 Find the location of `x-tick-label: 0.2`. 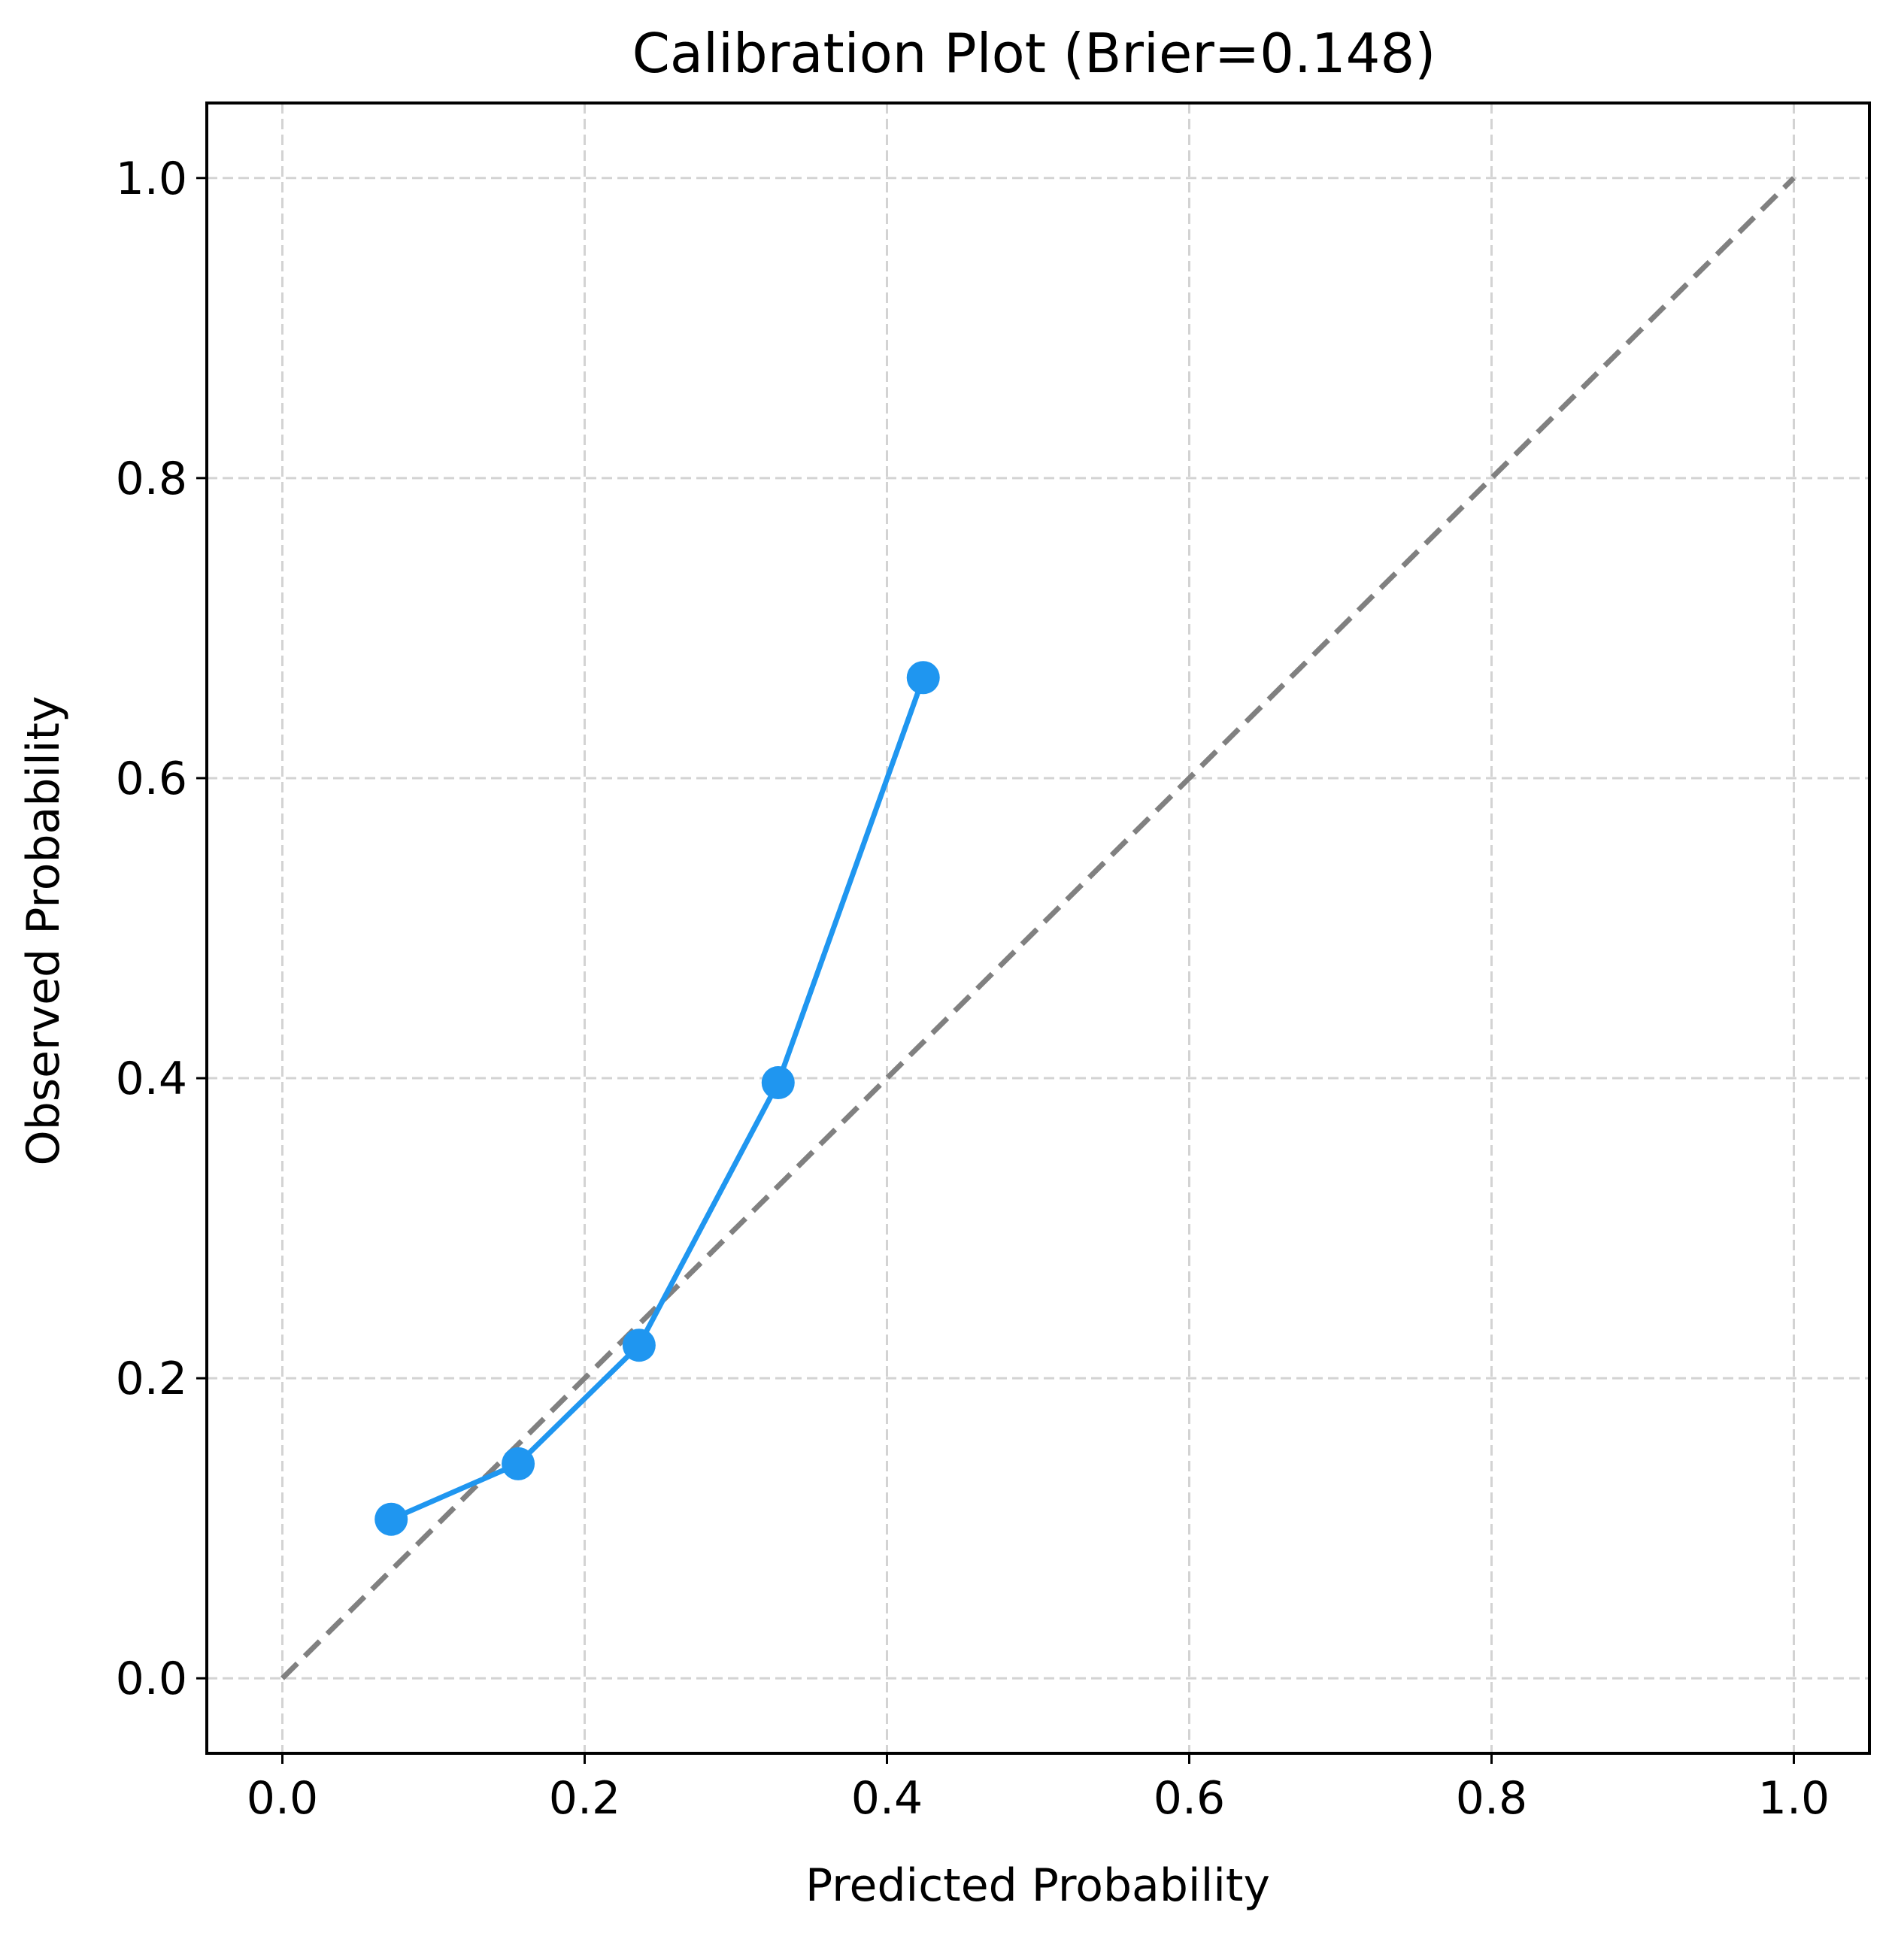

x-tick-label: 0.2 is located at coordinates (584, 1798).